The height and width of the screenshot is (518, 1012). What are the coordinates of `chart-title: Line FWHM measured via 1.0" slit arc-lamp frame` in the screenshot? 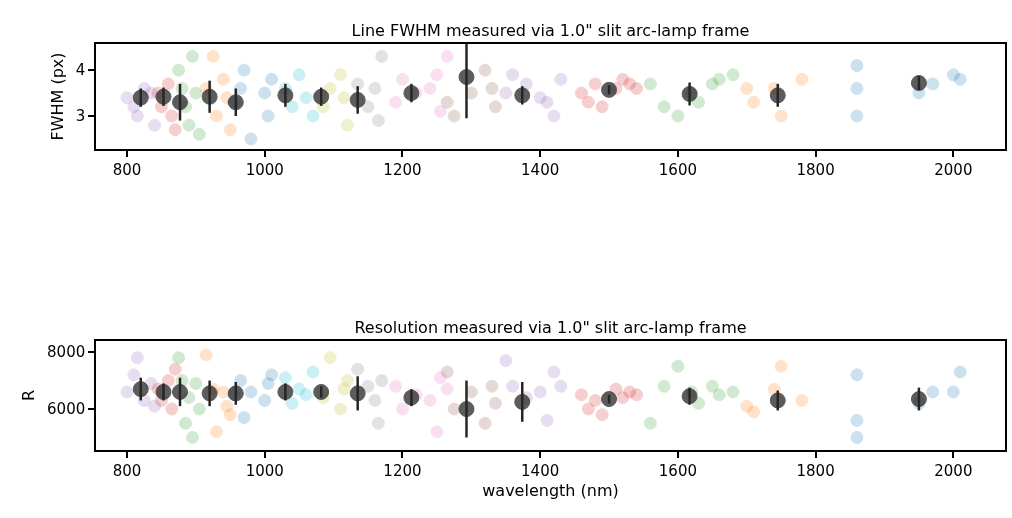 It's located at (550, 30).